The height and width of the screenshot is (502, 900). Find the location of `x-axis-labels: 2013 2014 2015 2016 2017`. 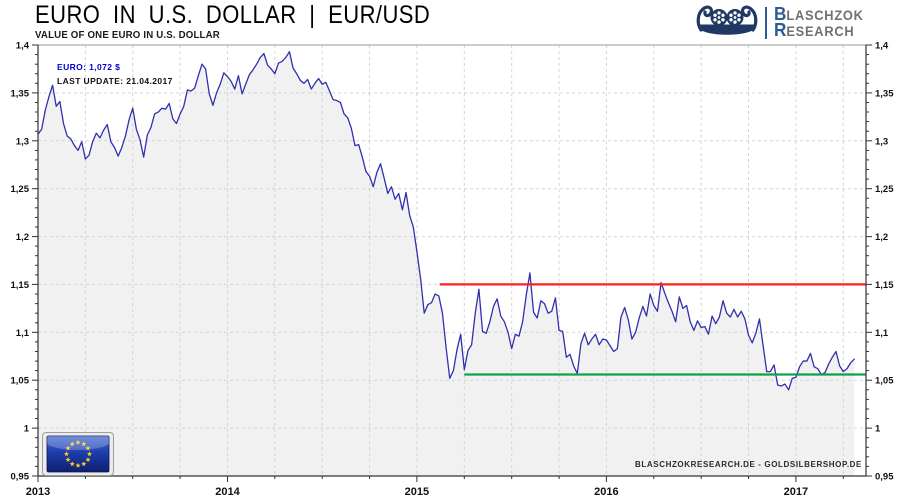

x-axis-labels: 2013 2014 2015 2016 2017 is located at coordinates (417, 492).